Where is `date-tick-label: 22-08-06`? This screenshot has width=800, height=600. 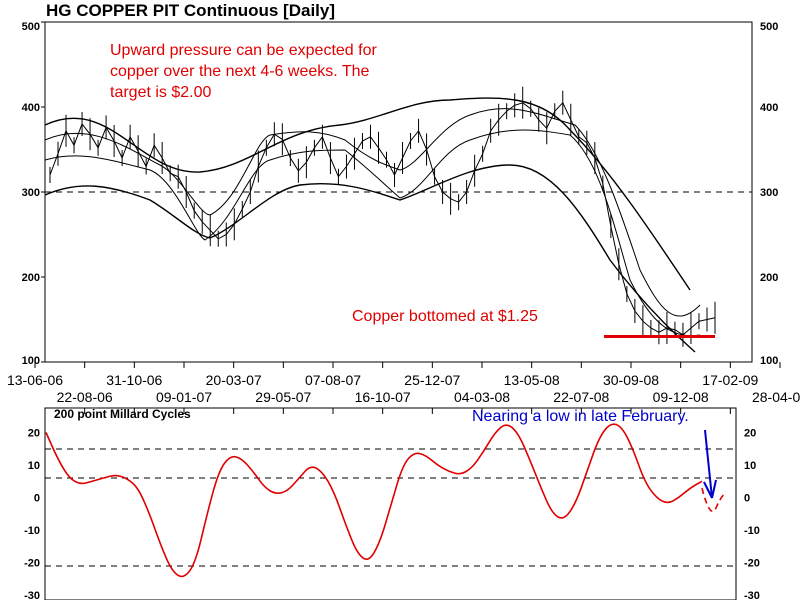 date-tick-label: 22-08-06 is located at coordinates (85, 397).